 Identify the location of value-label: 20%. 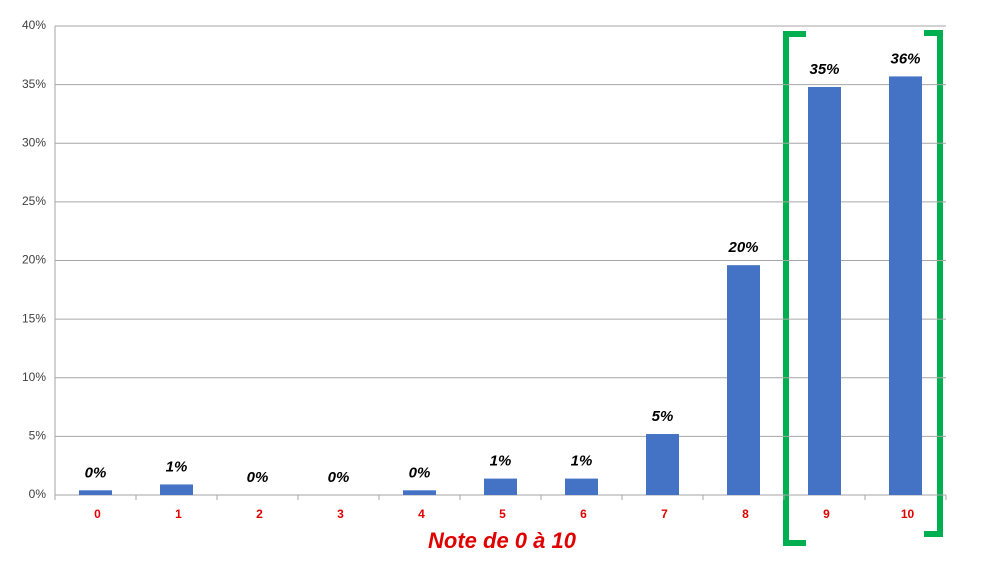
(742, 247).